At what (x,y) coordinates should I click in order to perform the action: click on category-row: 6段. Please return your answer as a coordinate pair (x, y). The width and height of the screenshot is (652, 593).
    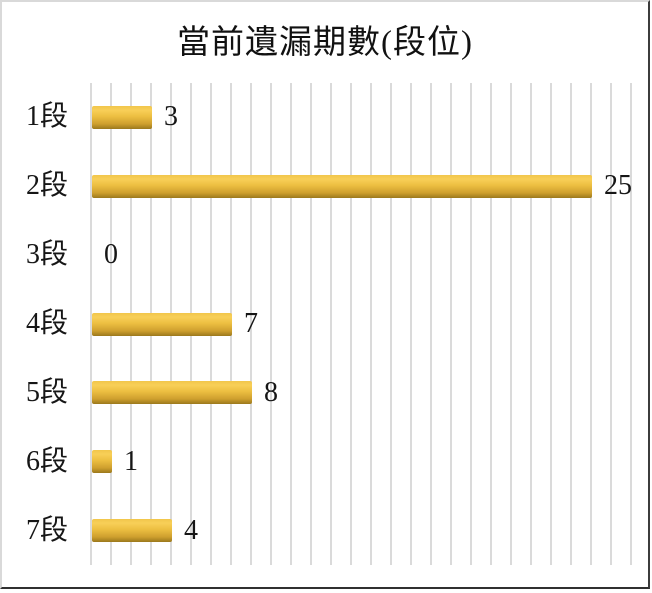
    Looking at the image, I should click on (35, 461).